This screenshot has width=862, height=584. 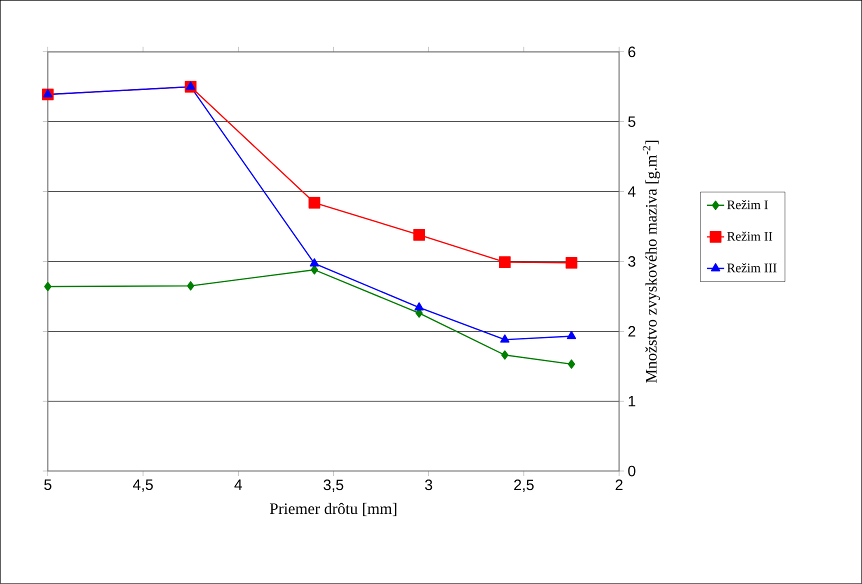 I want to click on x-tick-label: 4,5, so click(x=142, y=486).